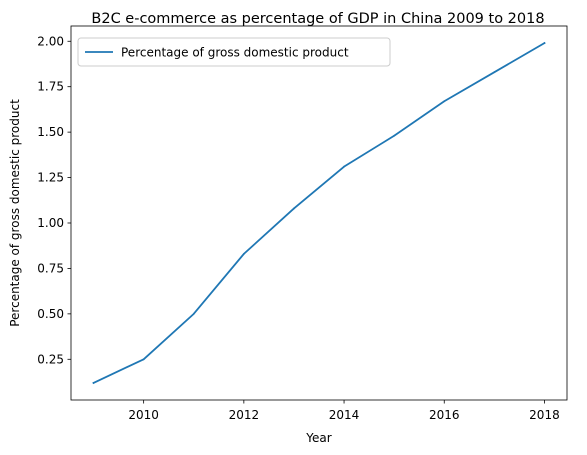  What do you see at coordinates (444, 415) in the screenshot?
I see `x-tick-label: 2016` at bounding box center [444, 415].